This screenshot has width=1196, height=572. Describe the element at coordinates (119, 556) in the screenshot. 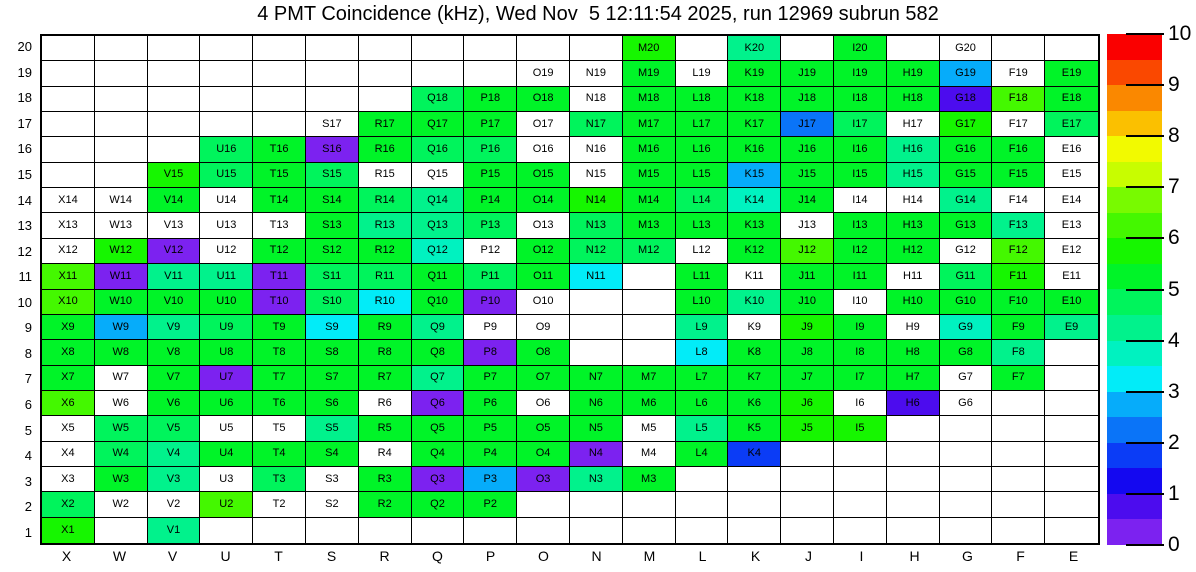

I see `x-axis-label-W: W` at that location.